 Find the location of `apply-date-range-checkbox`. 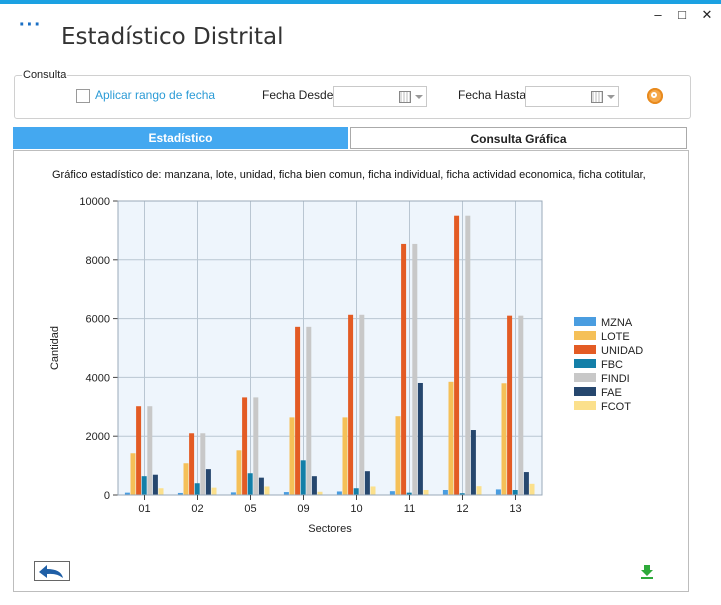

apply-date-range-checkbox is located at coordinates (83, 96).